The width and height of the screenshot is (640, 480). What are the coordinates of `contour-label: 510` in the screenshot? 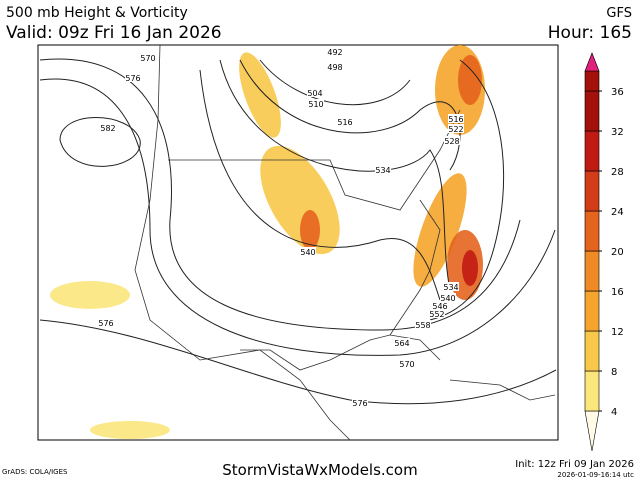 It's located at (315, 104).